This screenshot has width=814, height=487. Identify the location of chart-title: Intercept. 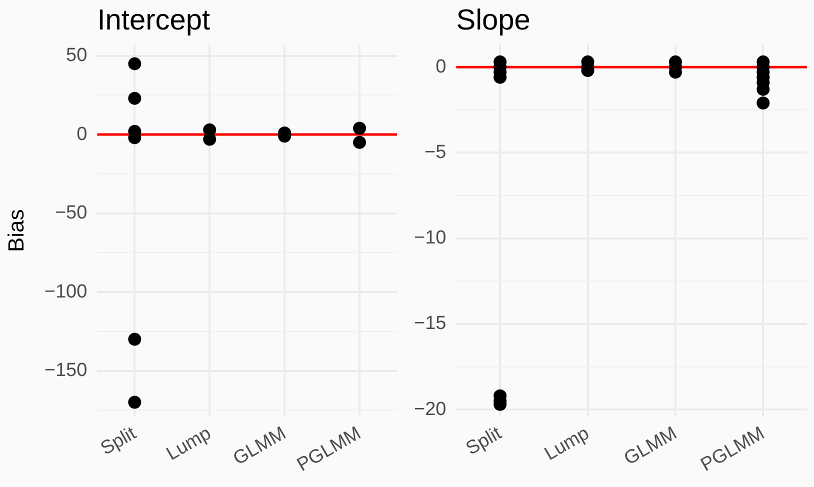
(153, 20).